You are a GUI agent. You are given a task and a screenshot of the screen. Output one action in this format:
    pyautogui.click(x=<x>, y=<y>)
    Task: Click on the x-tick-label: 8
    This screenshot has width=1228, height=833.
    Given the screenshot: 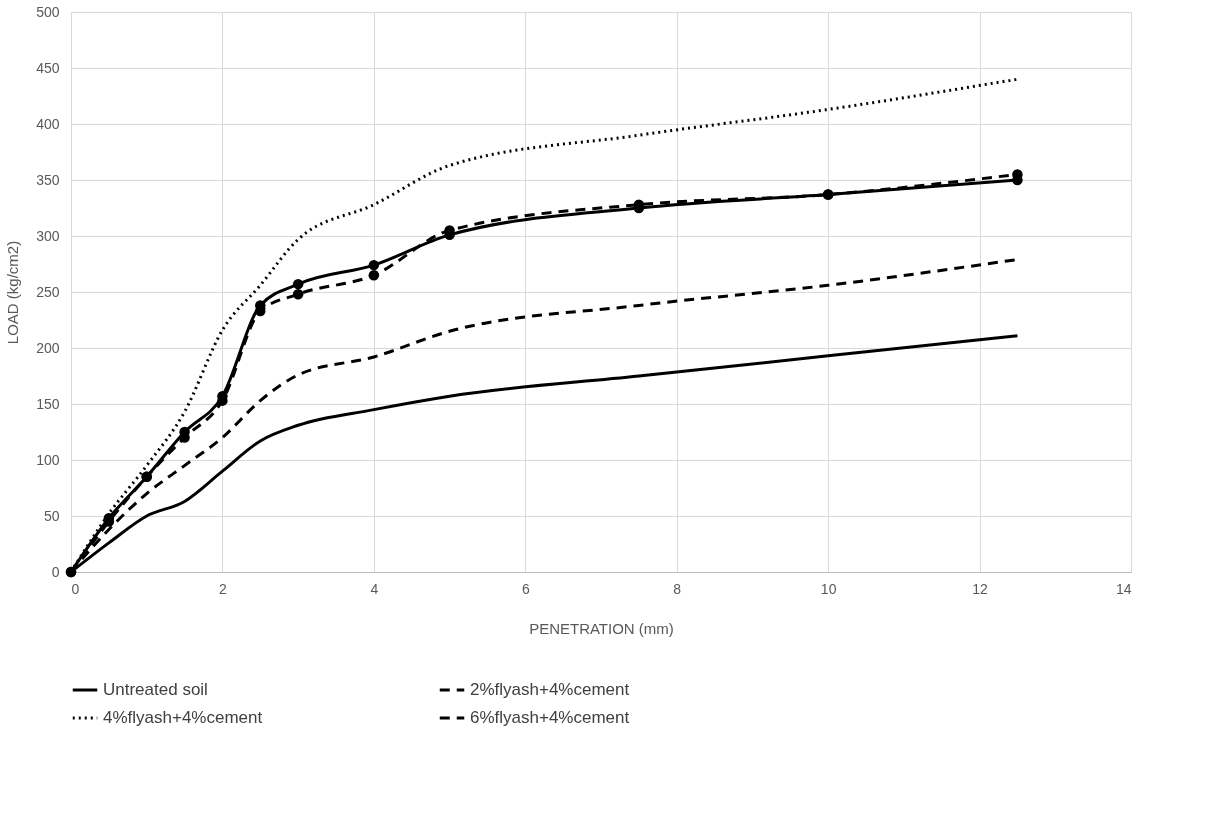 What is the action you would take?
    pyautogui.click(x=677, y=588)
    